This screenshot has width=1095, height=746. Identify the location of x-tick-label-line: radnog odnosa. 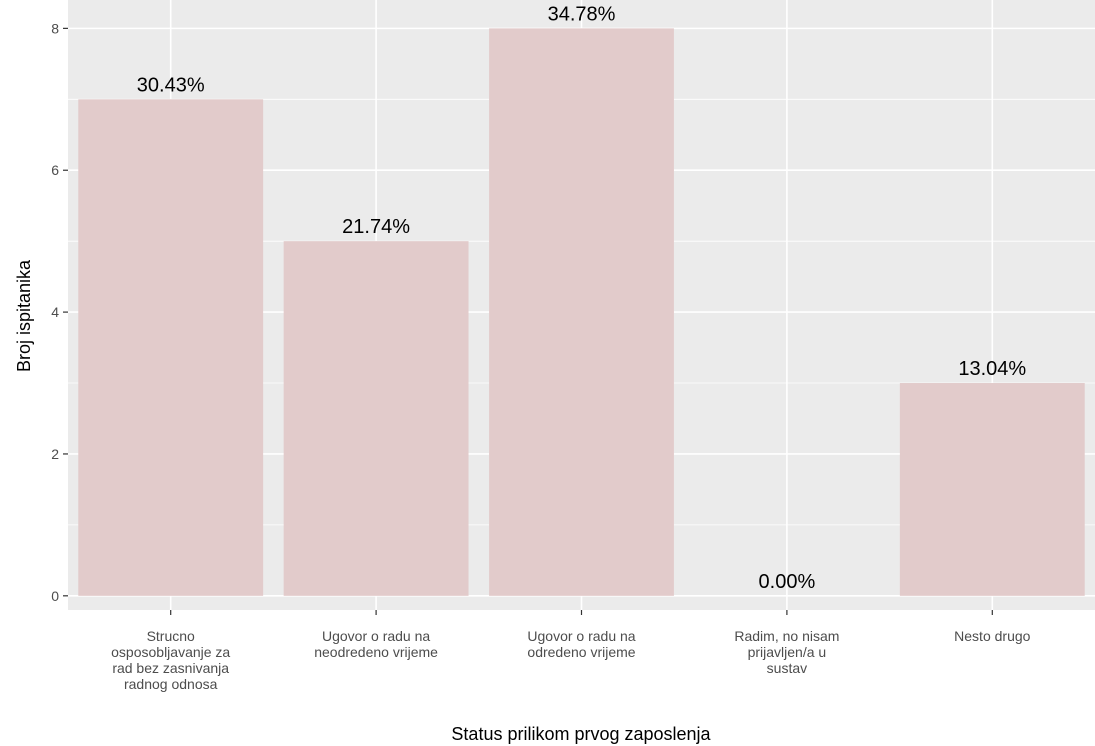
(171, 684).